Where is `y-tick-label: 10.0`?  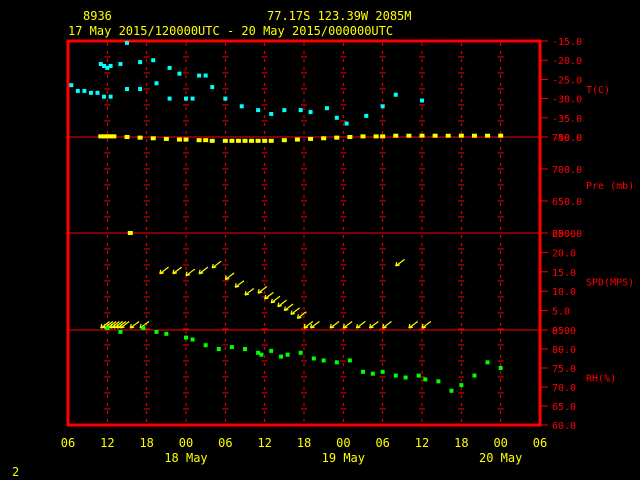
y-tick-label: 10.0 is located at coordinates (564, 292).